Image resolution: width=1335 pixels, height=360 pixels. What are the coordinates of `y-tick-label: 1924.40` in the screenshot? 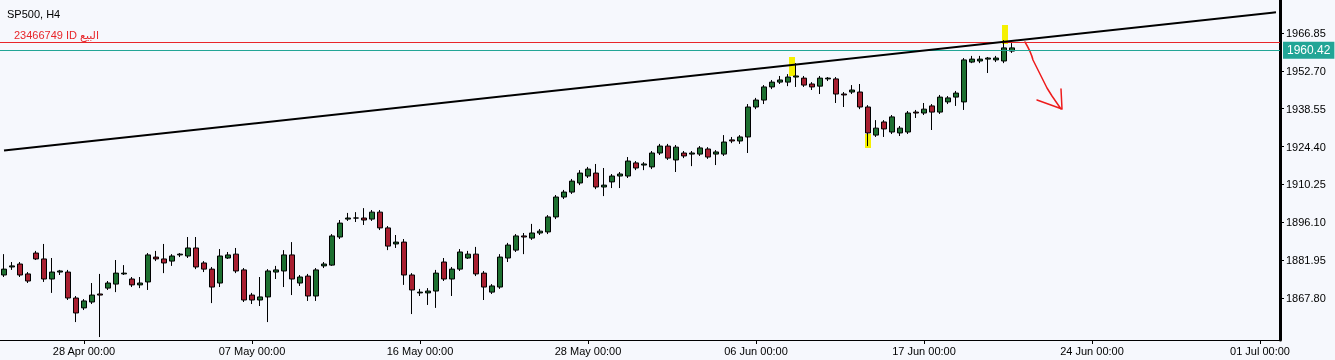 It's located at (1306, 146).